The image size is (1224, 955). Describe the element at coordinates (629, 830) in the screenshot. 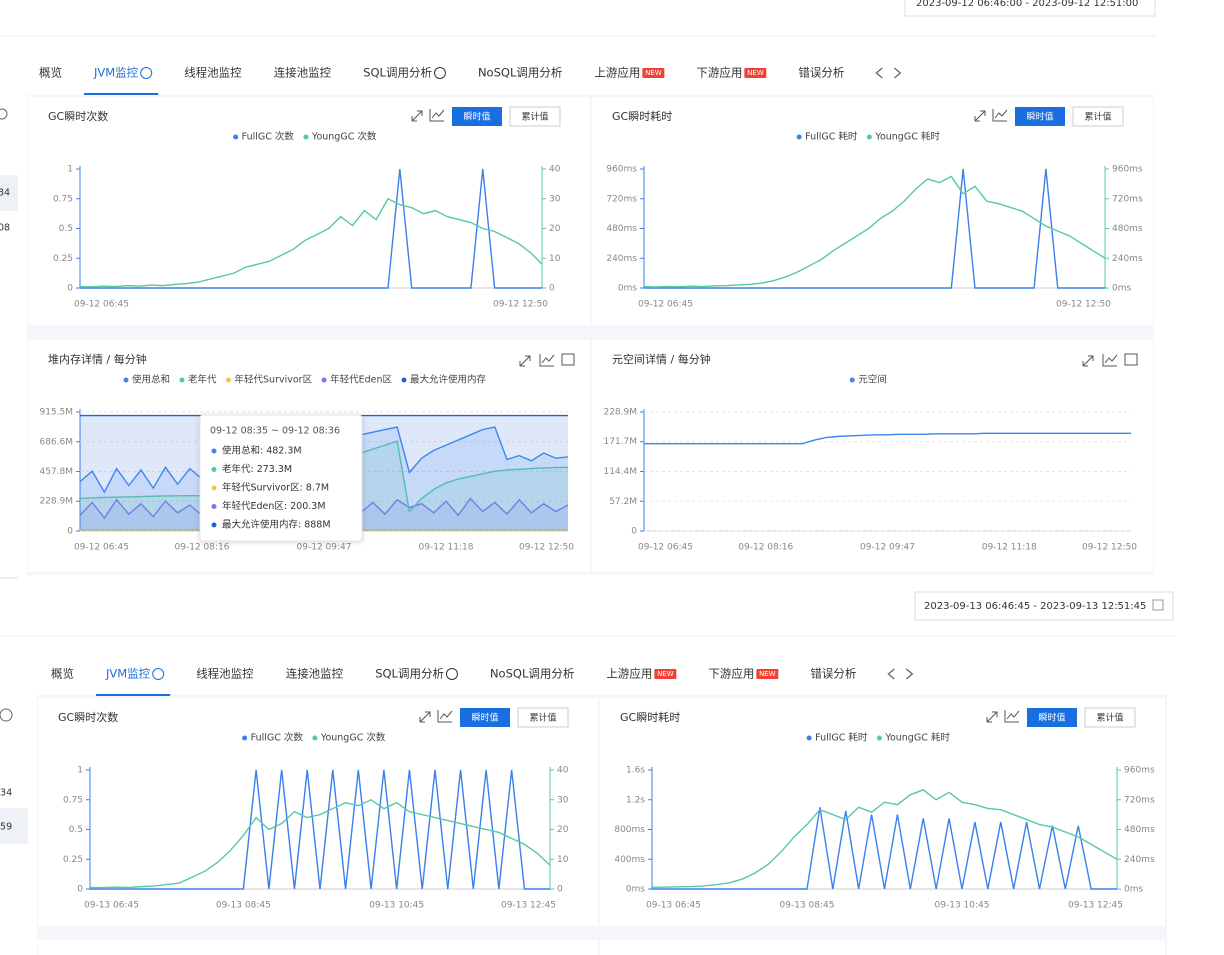

I see `y-tick-label: 800ms` at that location.